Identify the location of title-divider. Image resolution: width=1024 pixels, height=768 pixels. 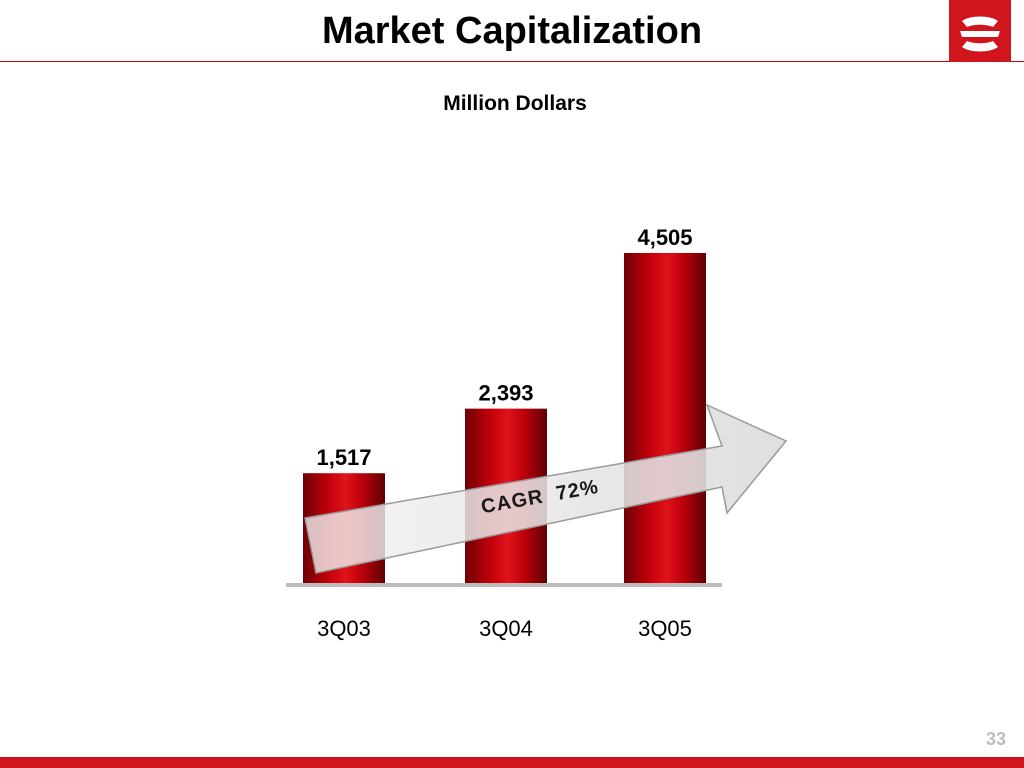
(512, 61).